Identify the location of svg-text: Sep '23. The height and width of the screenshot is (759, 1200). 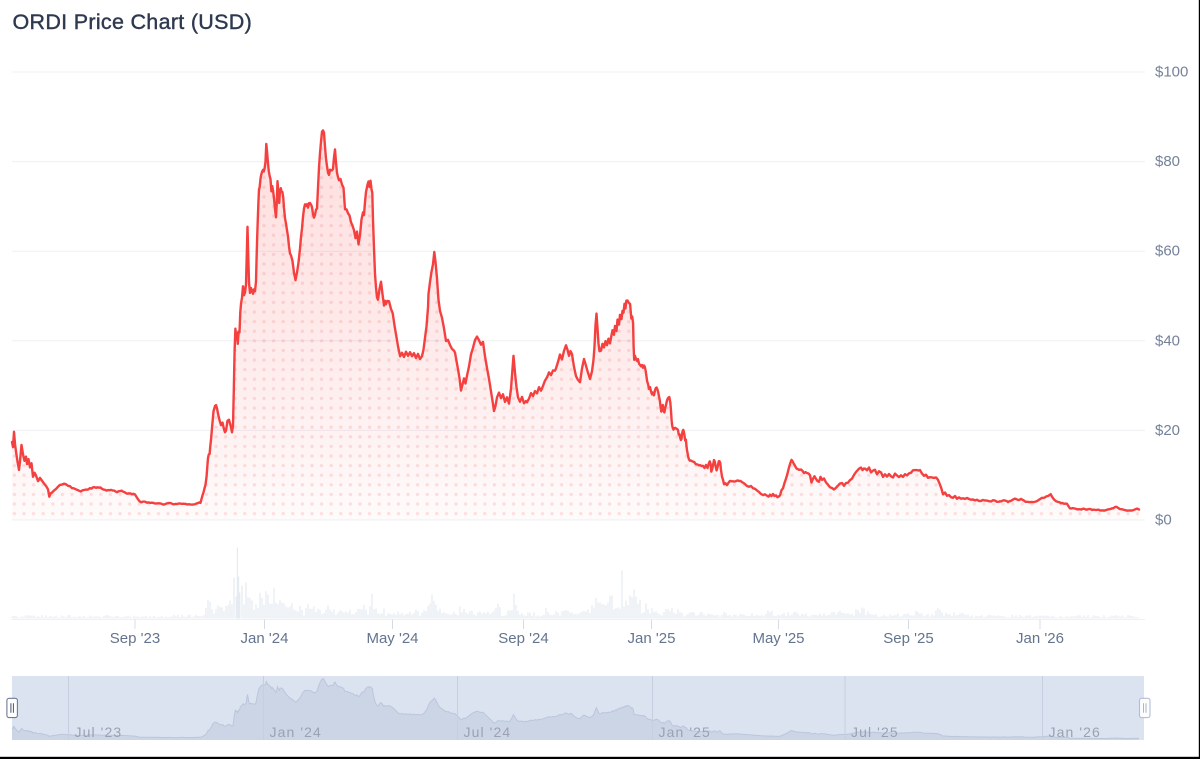
(135, 638).